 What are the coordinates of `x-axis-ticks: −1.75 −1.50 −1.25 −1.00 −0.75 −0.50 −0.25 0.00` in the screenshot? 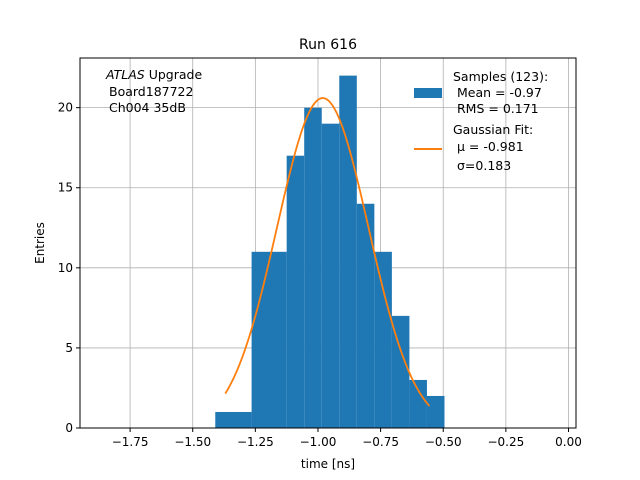 It's located at (347, 438).